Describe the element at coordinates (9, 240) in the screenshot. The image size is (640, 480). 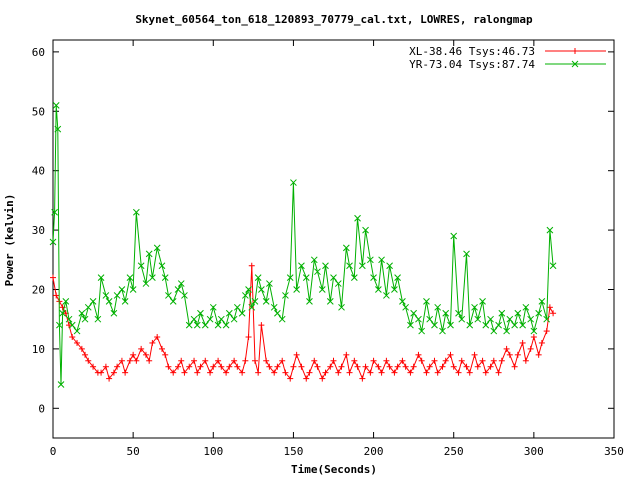
I see `y-axis-label: Power (kelvin)` at that location.